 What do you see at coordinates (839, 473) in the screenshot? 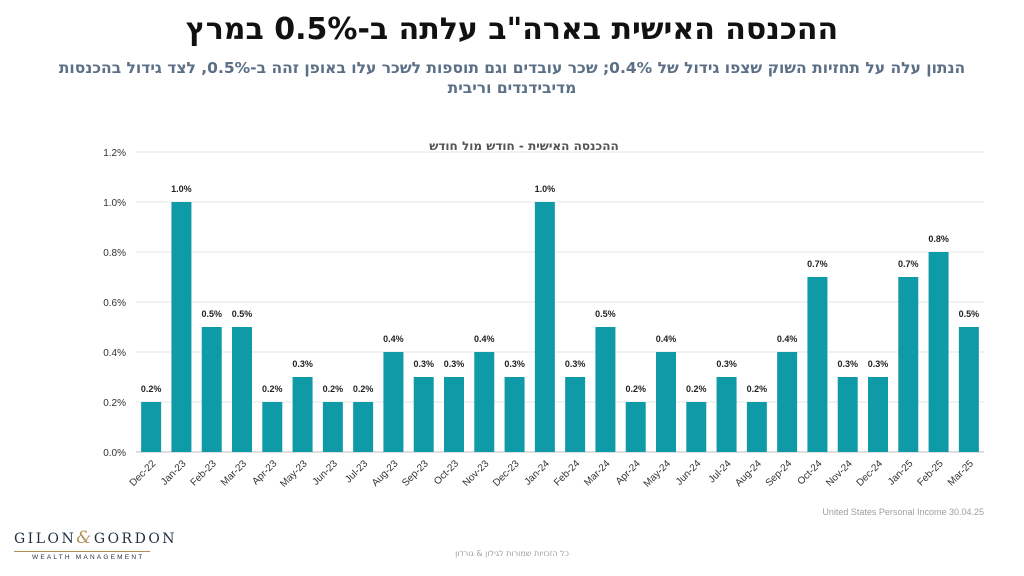
I see `x-tick-label: Nov-24` at bounding box center [839, 473].